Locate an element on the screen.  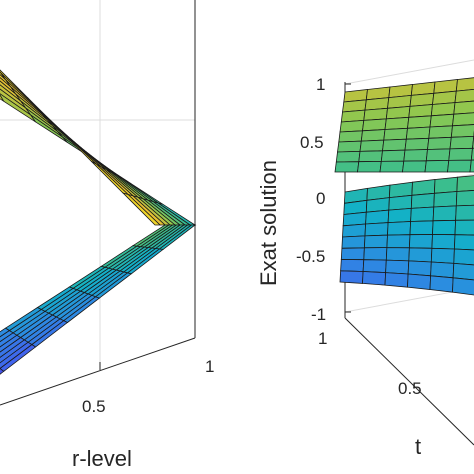
right-z-tick-label: 0.5 is located at coordinates (312, 142).